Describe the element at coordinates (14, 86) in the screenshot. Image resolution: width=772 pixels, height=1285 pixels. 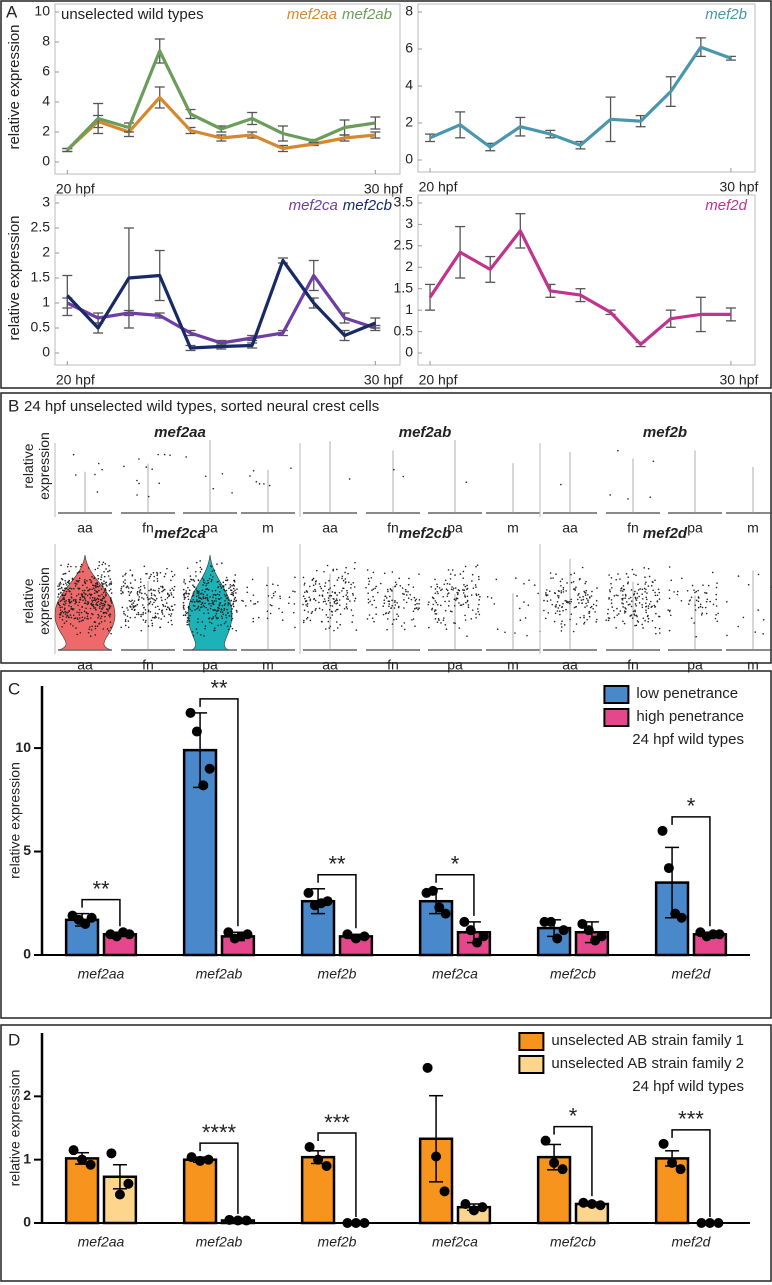
I see `y-axis-label: relative expression` at that location.